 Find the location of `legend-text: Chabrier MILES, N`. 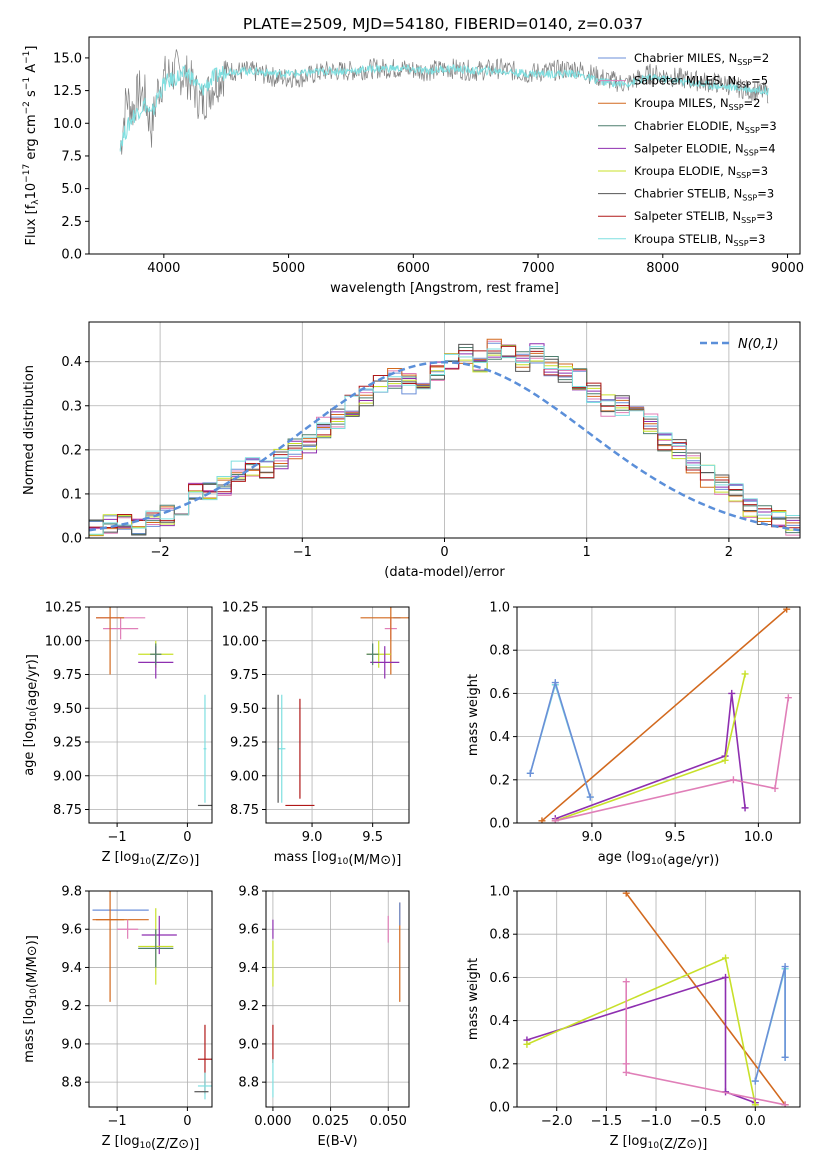

legend-text: Chabrier MILES, N is located at coordinates (685, 58).